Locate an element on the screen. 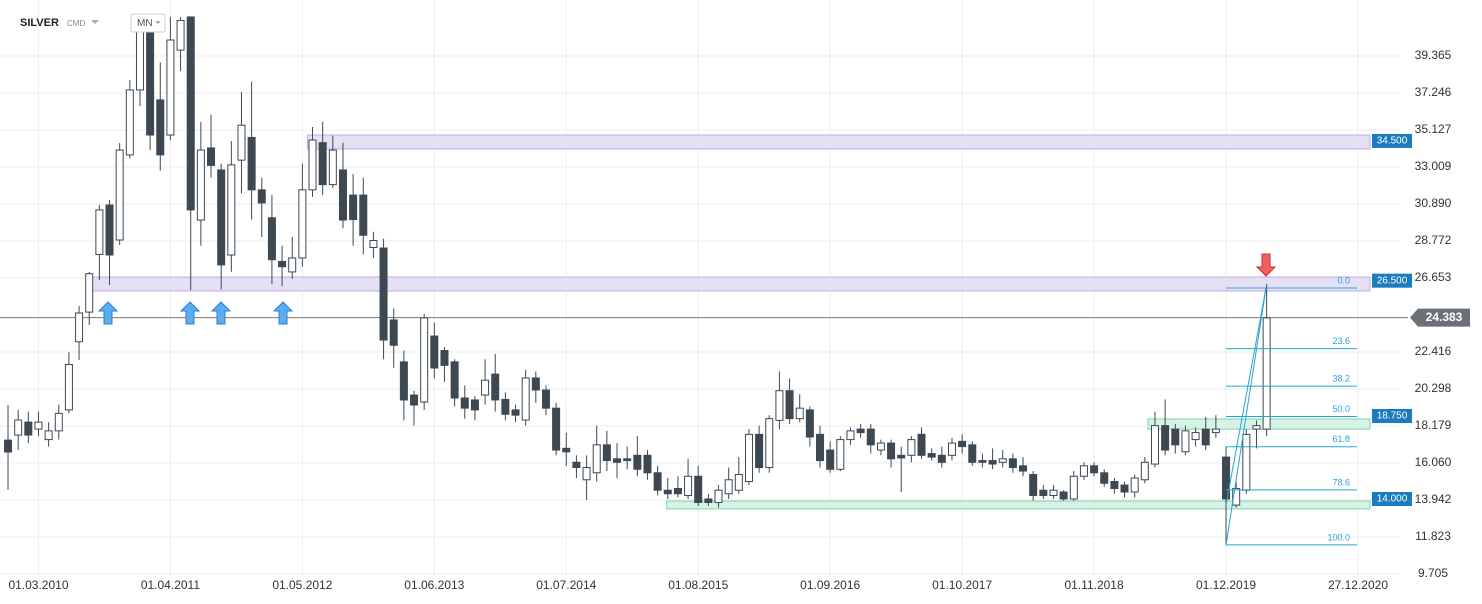  x-tick-label: 01.08.2015 is located at coordinates (698, 585).